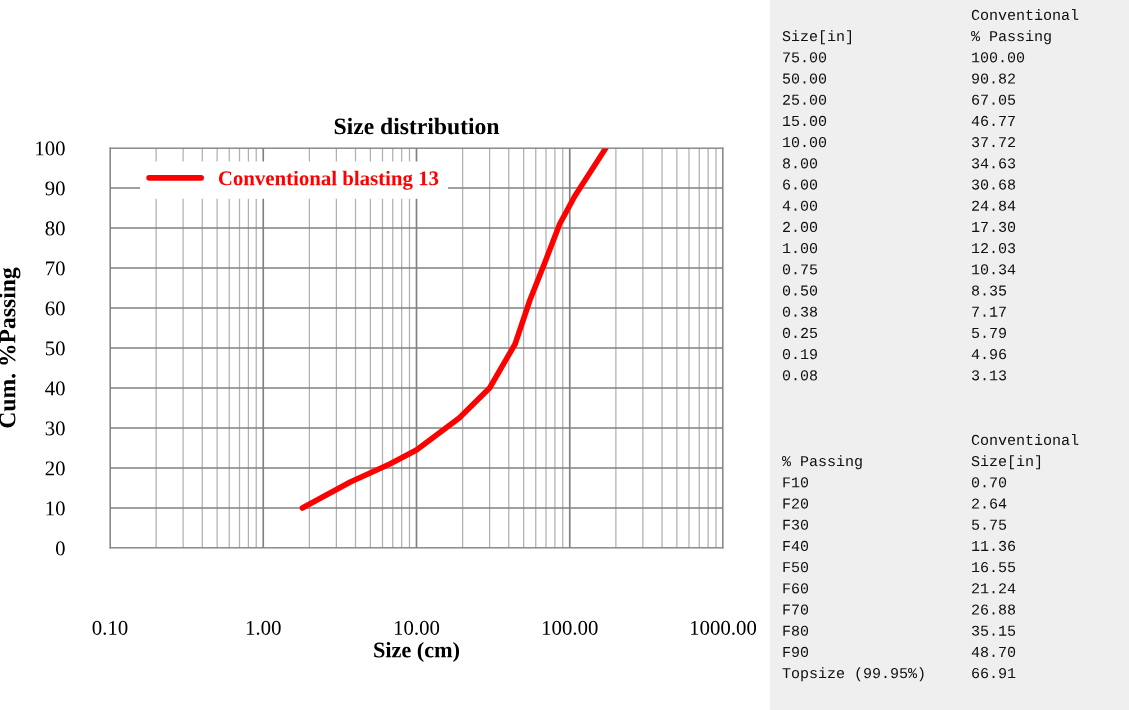 The height and width of the screenshot is (710, 1129). What do you see at coordinates (899, 630) in the screenshot?
I see `text: F80 35.15` at bounding box center [899, 630].